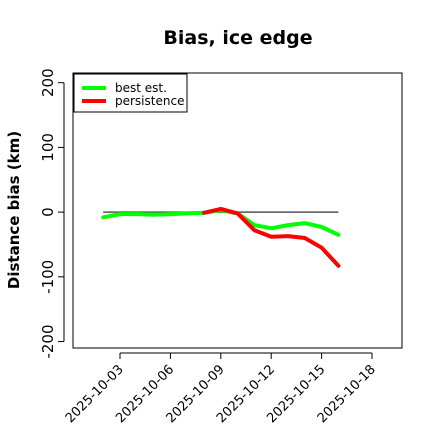  What do you see at coordinates (141, 88) in the screenshot?
I see `legend-label-best-est: best est.` at bounding box center [141, 88].